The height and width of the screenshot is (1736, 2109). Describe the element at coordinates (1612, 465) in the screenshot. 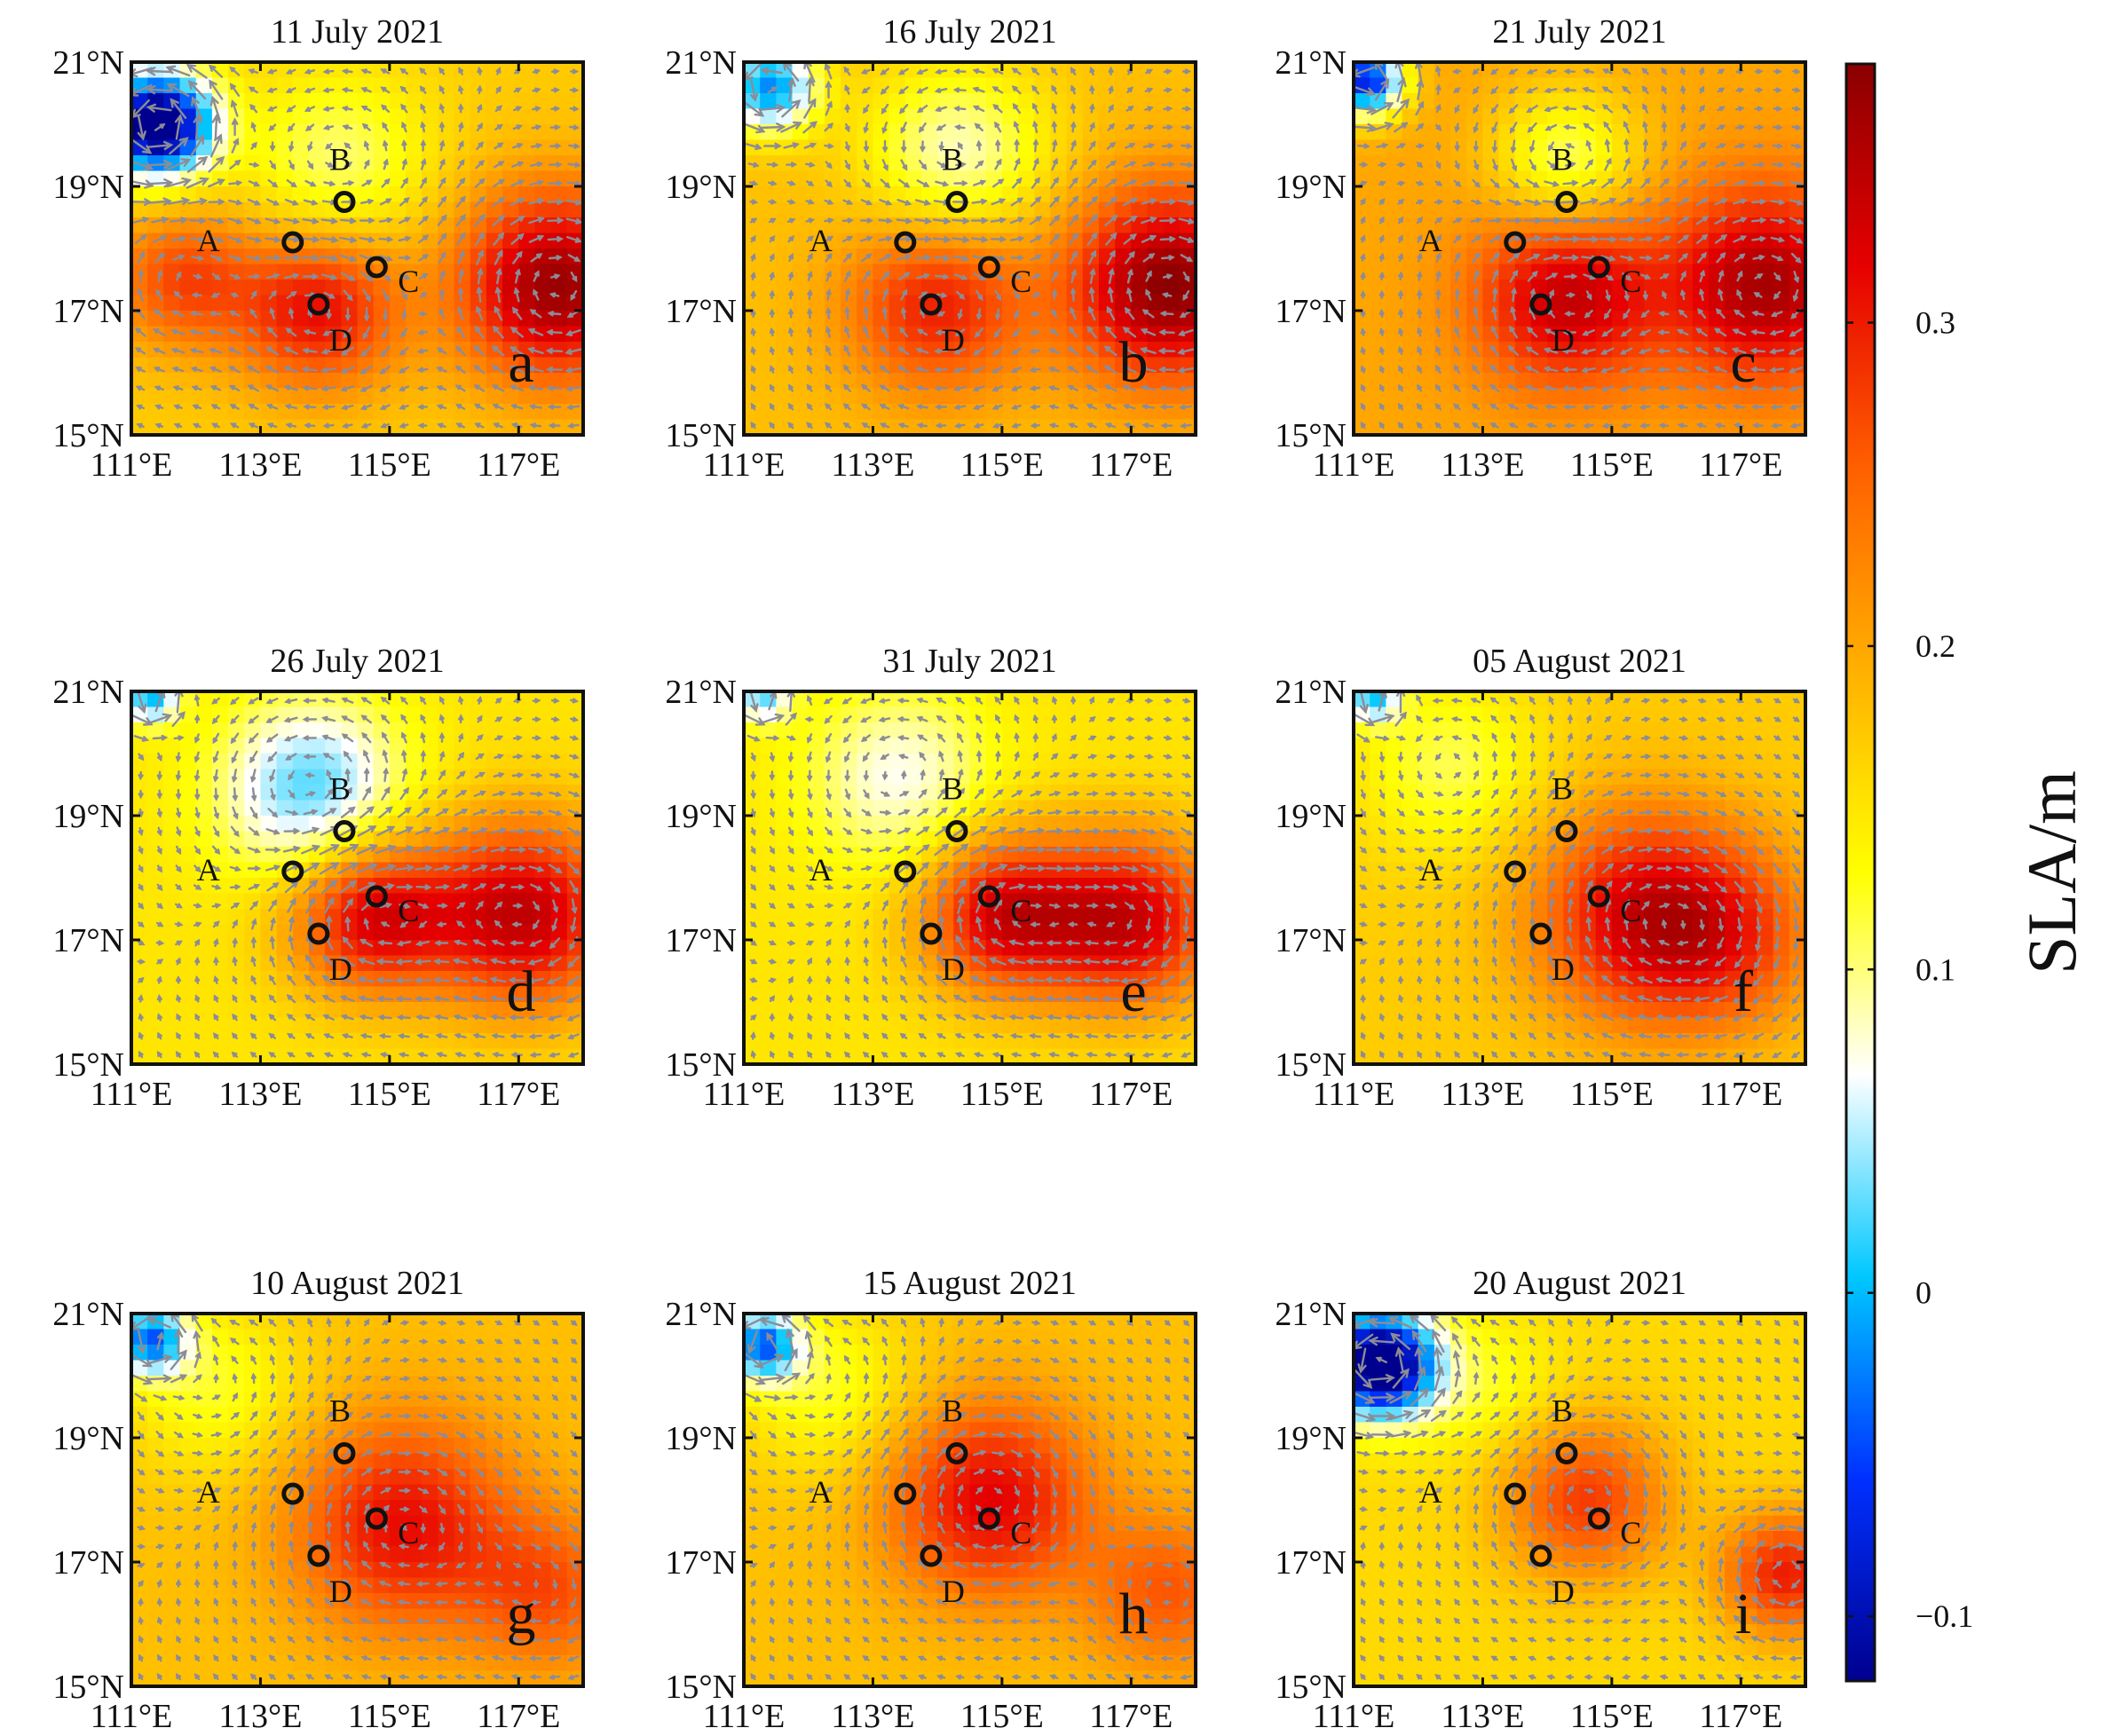

I see `x-tick-label: 115°E` at that location.